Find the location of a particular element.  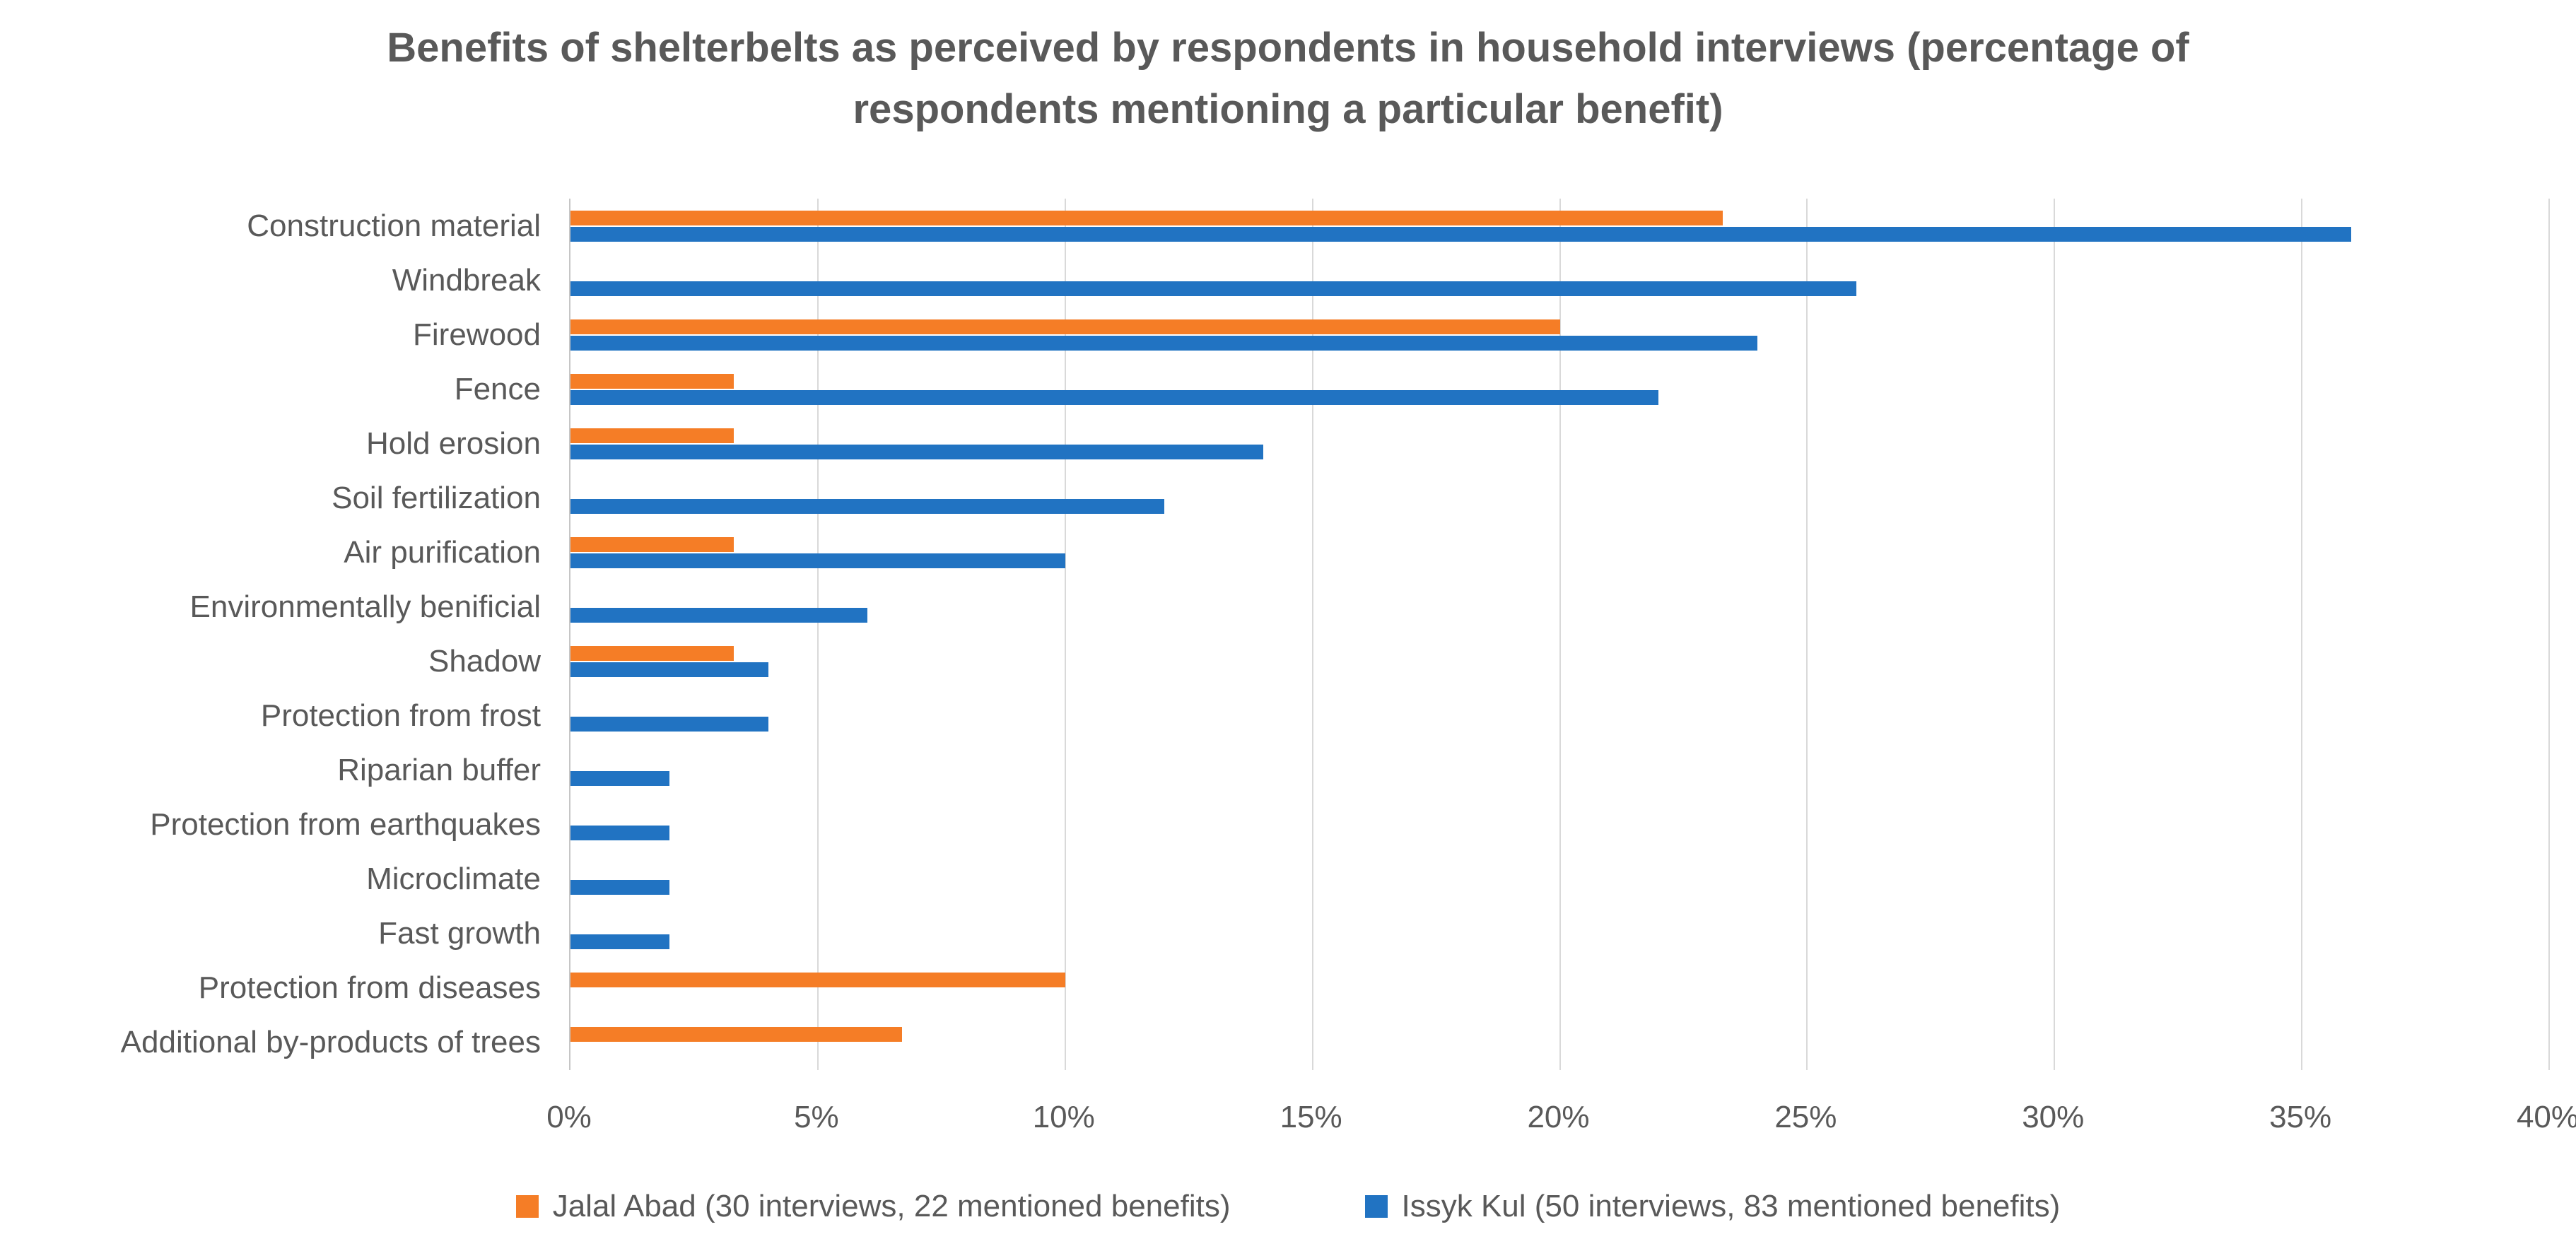

category-row: Microclimate is located at coordinates (1457, 879).